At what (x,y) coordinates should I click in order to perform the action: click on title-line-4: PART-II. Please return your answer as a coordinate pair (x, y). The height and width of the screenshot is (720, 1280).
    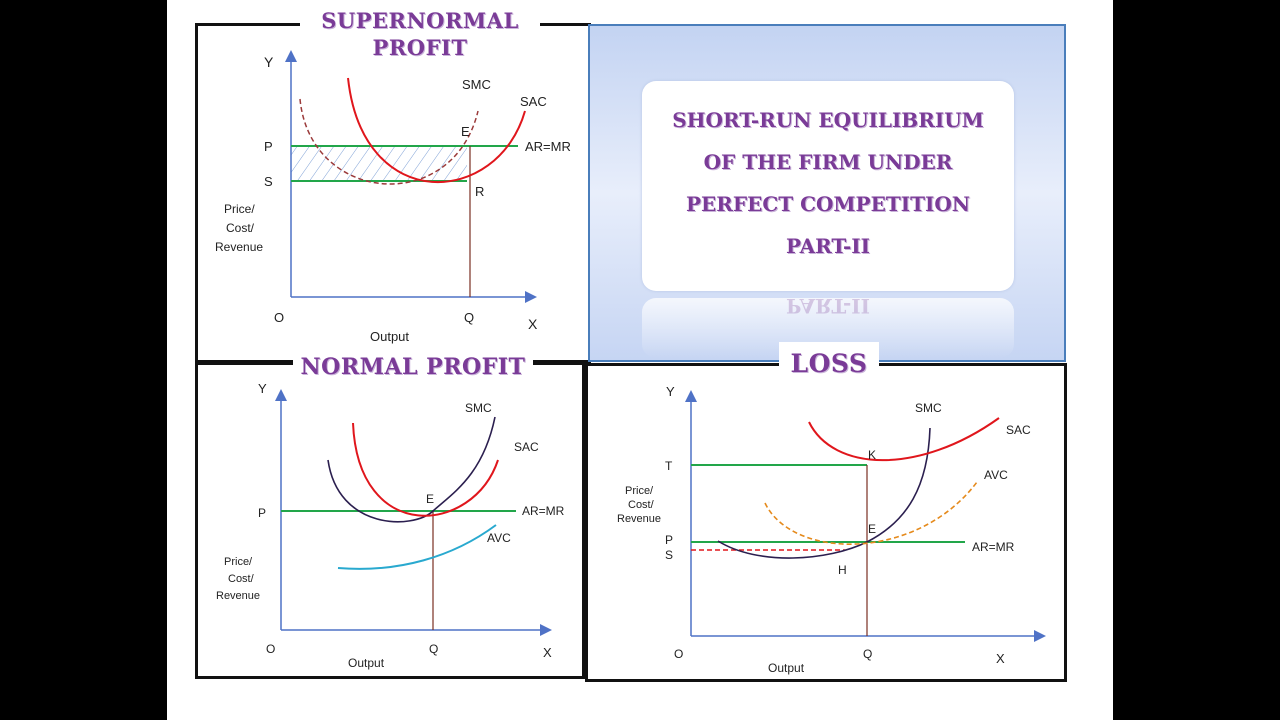
    Looking at the image, I should click on (828, 246).